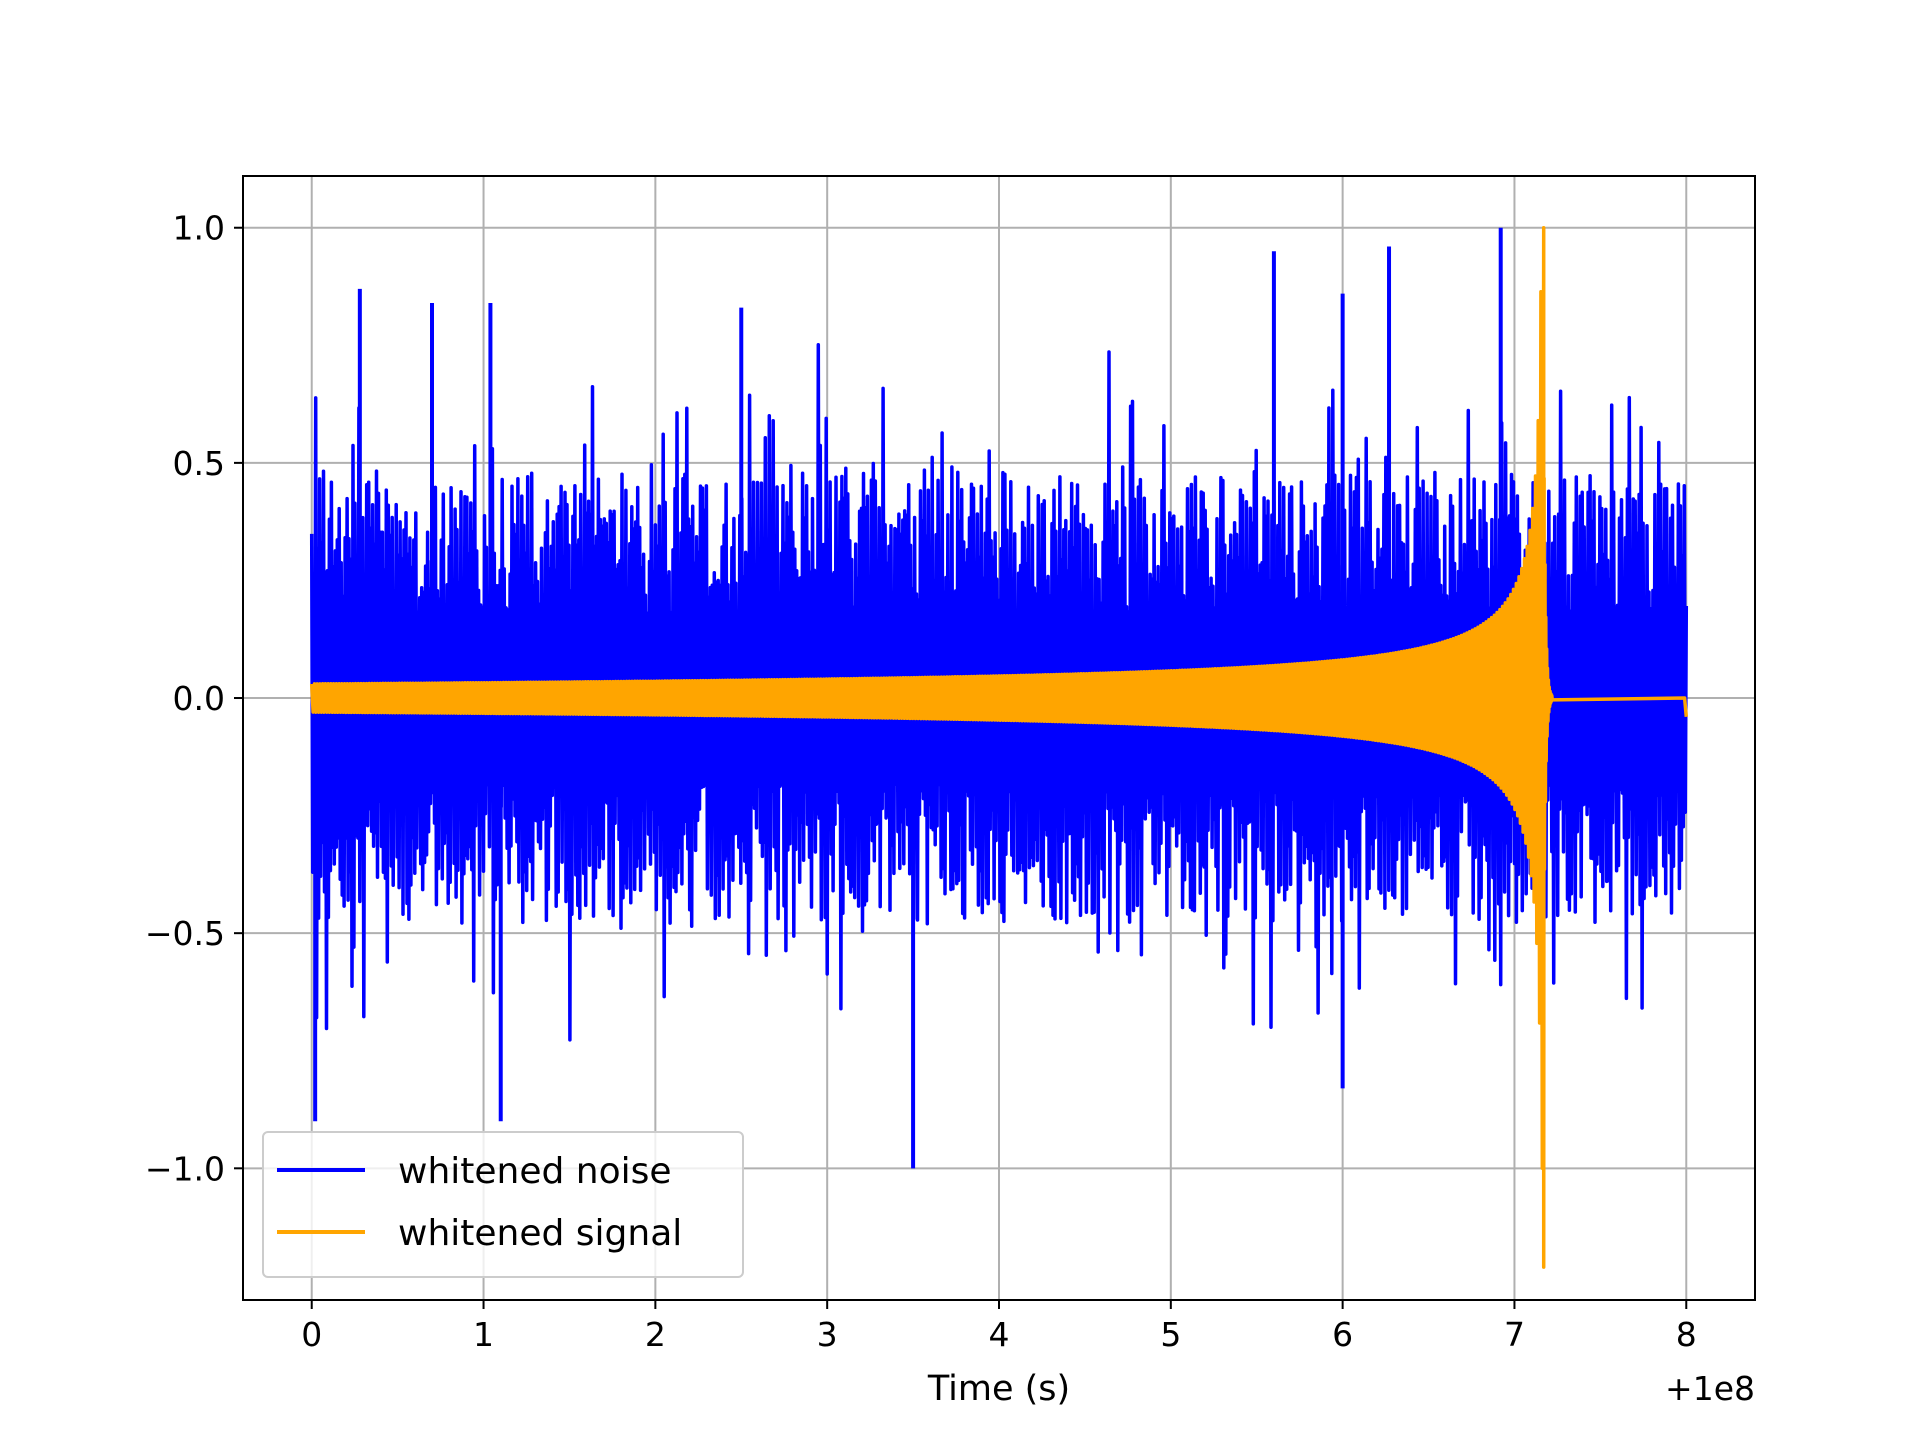 The width and height of the screenshot is (1920, 1440). I want to click on legend-label-whitened-signal: whitened signal, so click(540, 1233).